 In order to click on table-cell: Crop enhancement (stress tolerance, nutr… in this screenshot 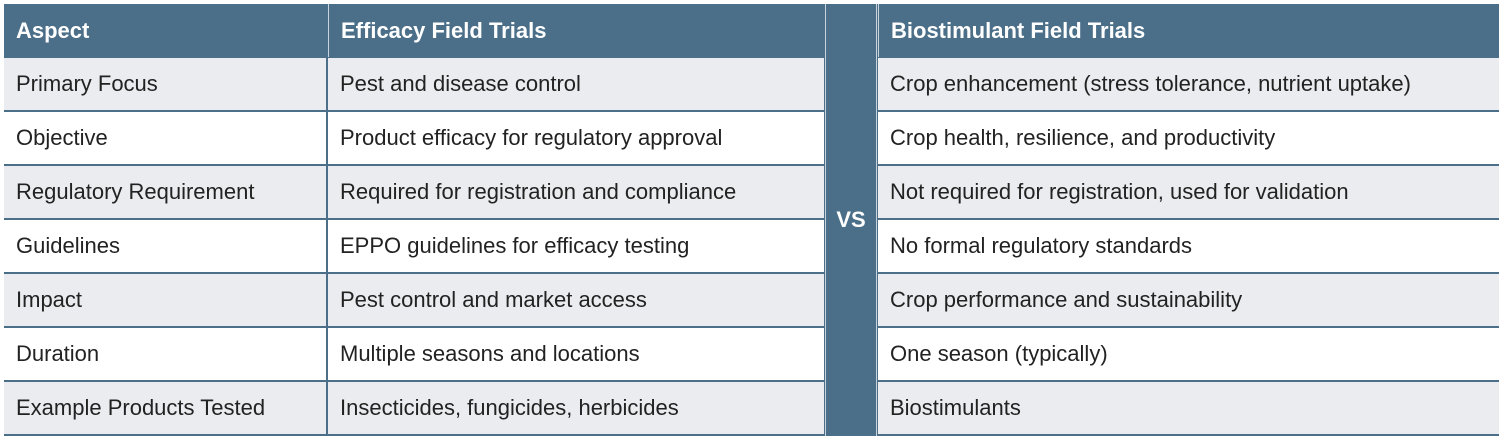, I will do `click(1188, 84)`.